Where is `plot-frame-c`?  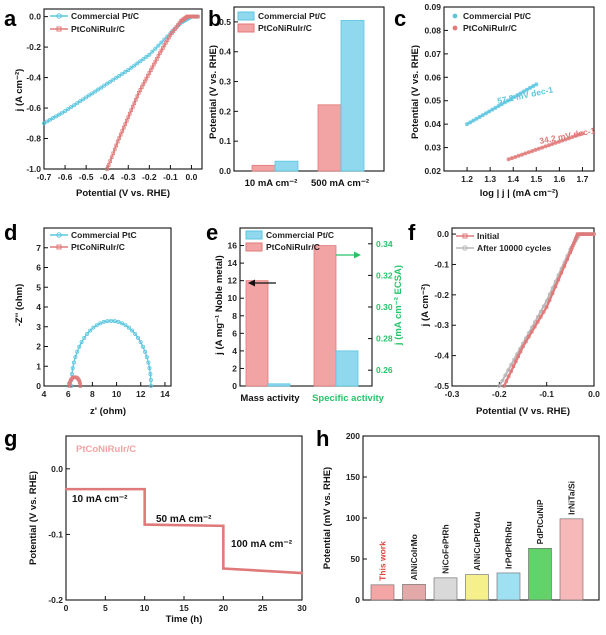
plot-frame-c is located at coordinates (519, 89).